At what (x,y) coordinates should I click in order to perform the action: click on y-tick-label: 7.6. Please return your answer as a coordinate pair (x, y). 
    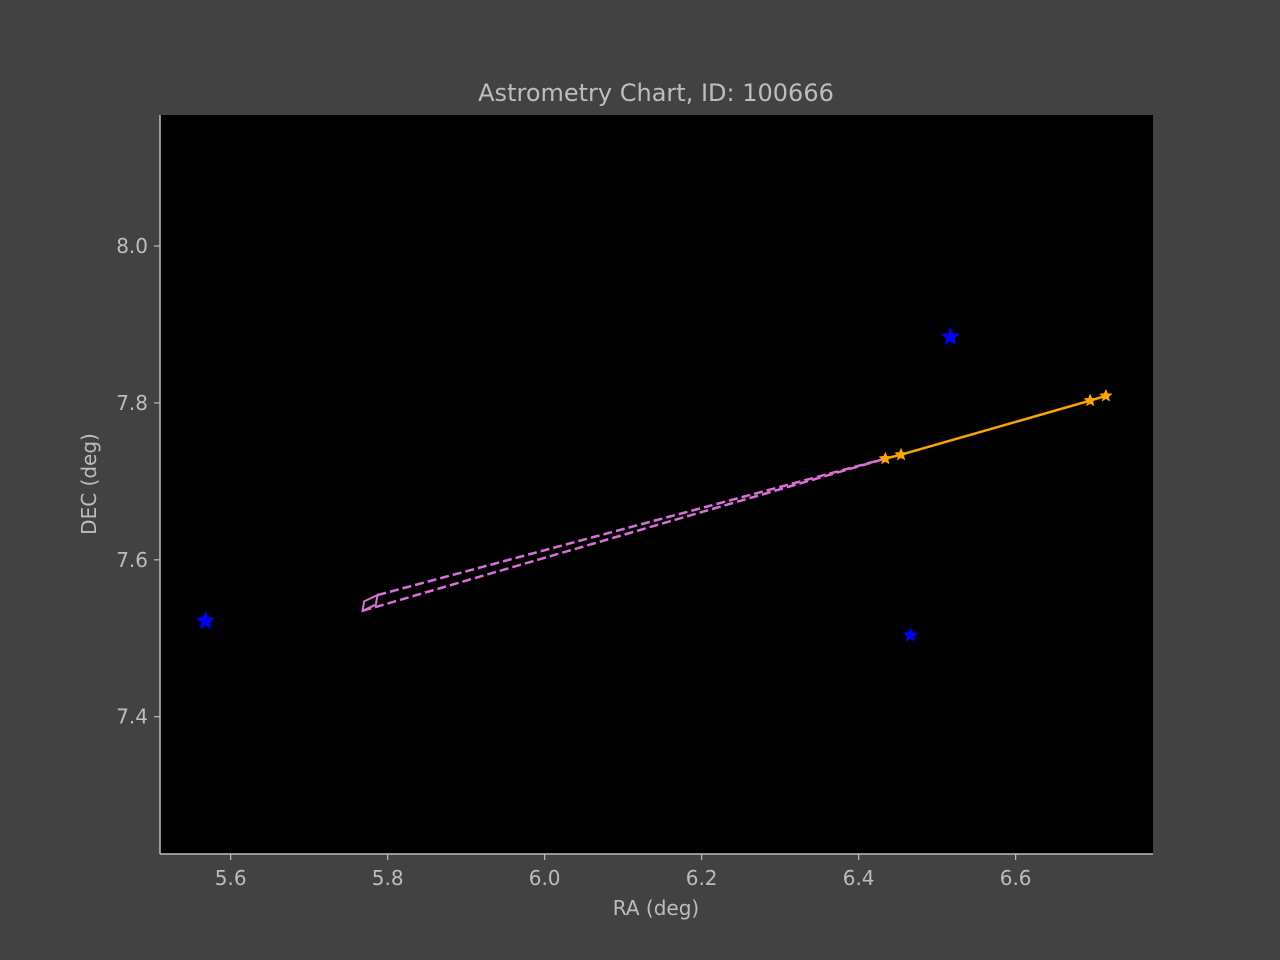
    Looking at the image, I should click on (132, 560).